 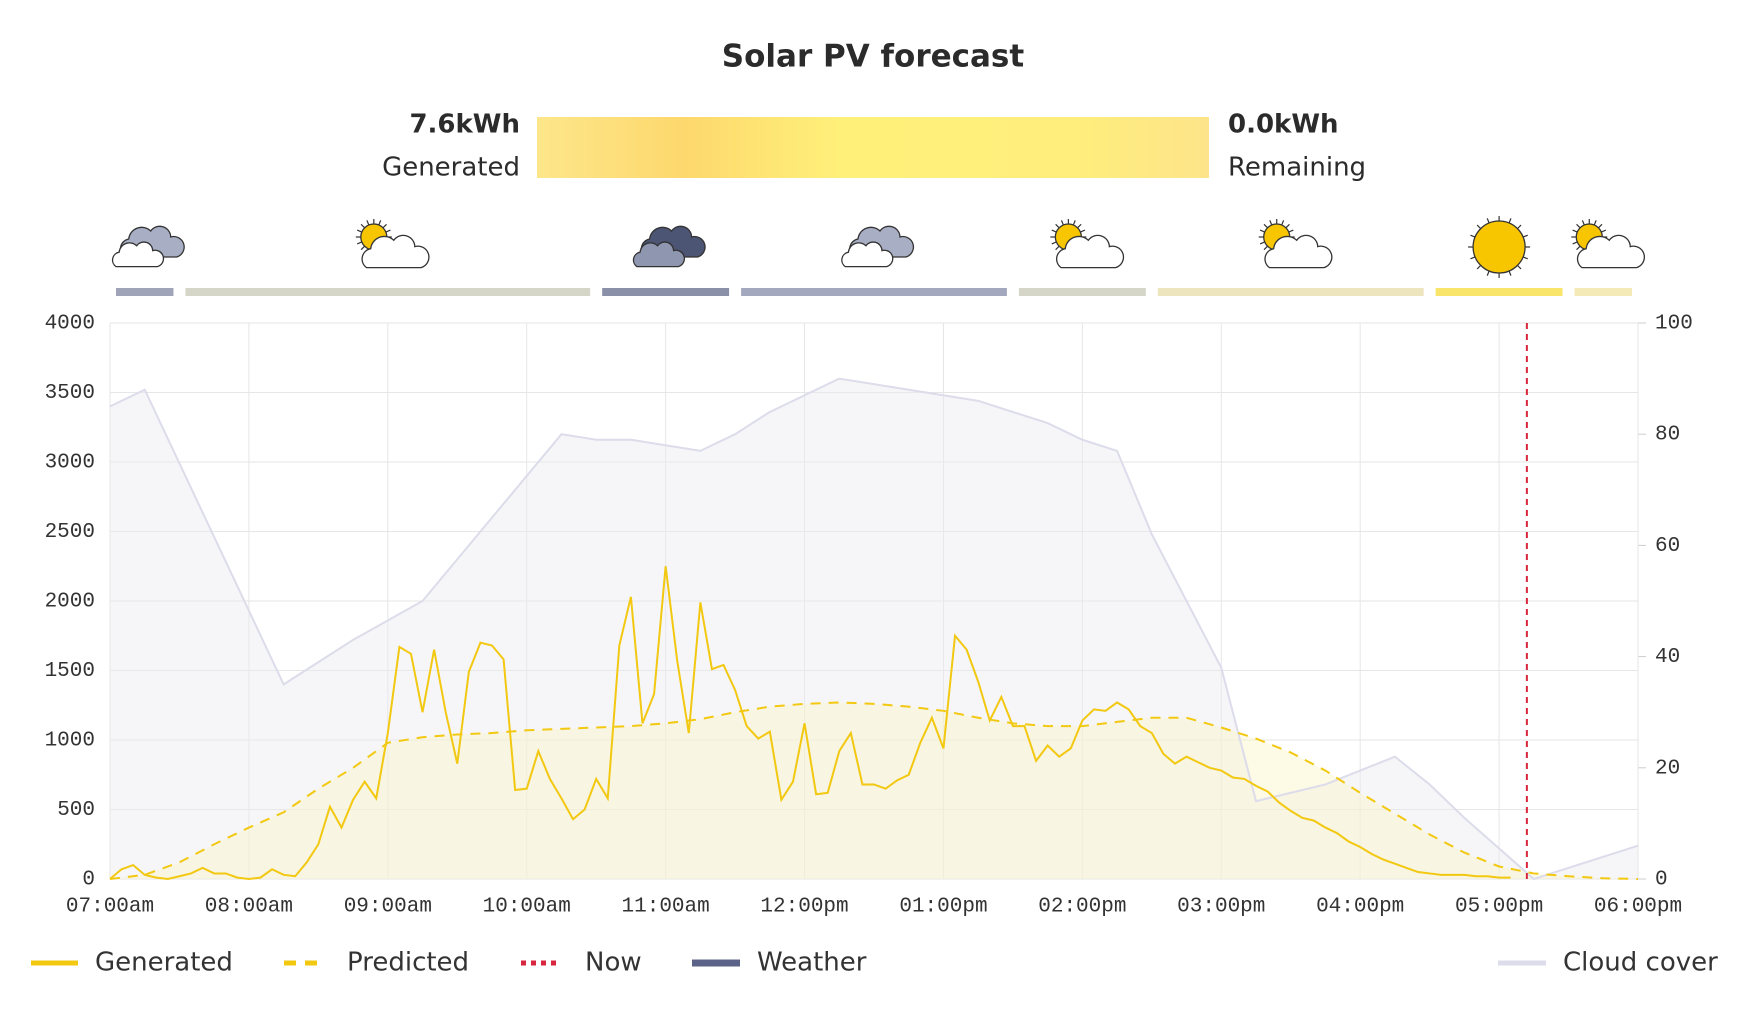 I want to click on legend-label: Now, so click(x=613, y=963).